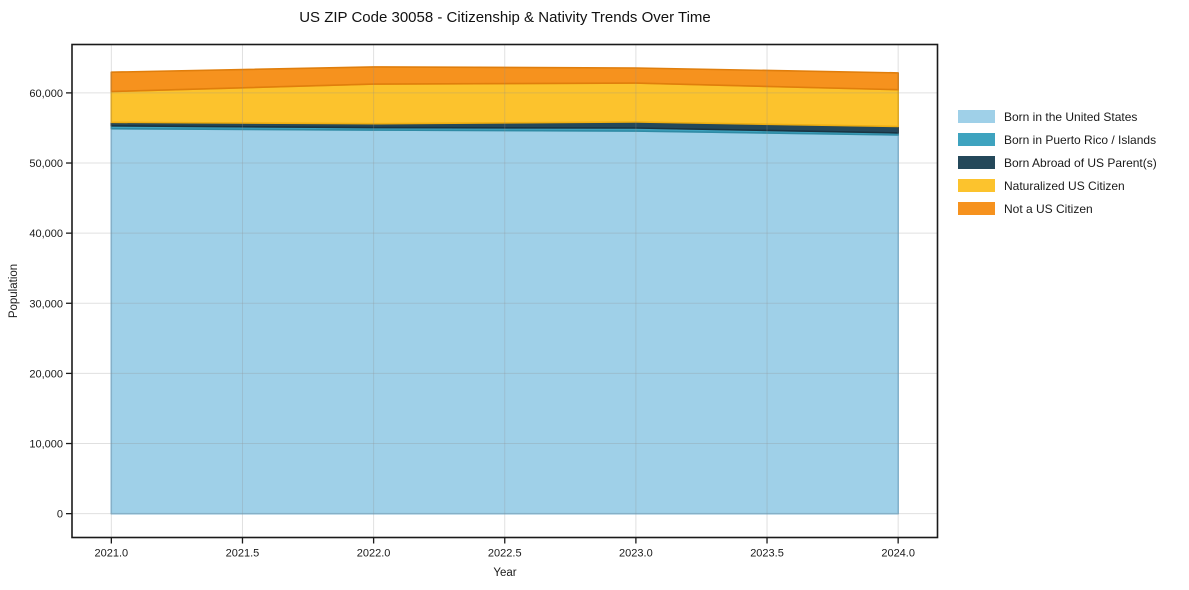 This screenshot has width=1189, height=590. I want to click on legend-item-naturalized-citizen: Naturalized US Citizen, so click(1057, 185).